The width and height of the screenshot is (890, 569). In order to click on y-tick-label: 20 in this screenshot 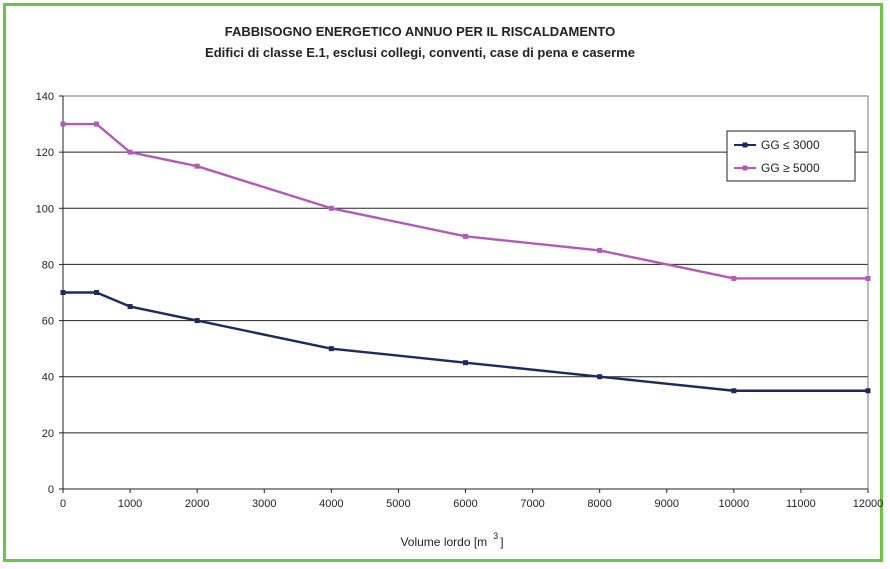, I will do `click(48, 434)`.